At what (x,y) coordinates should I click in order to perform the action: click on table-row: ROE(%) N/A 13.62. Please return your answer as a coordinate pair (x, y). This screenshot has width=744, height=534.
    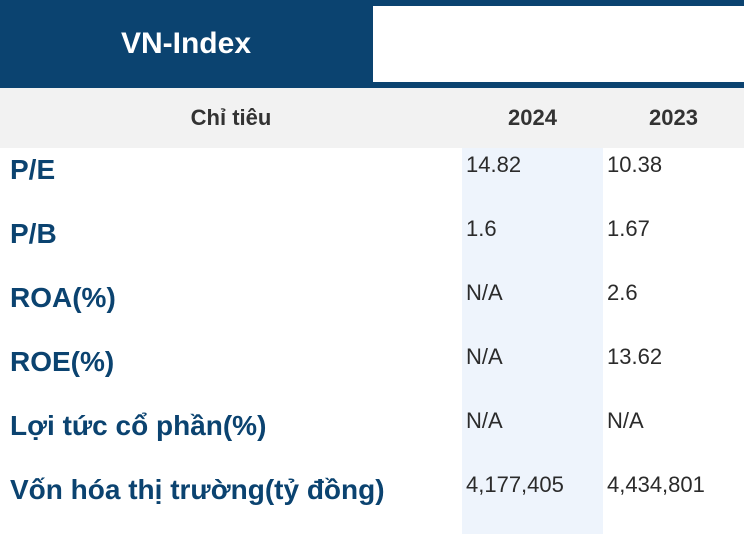
    Looking at the image, I should click on (372, 376).